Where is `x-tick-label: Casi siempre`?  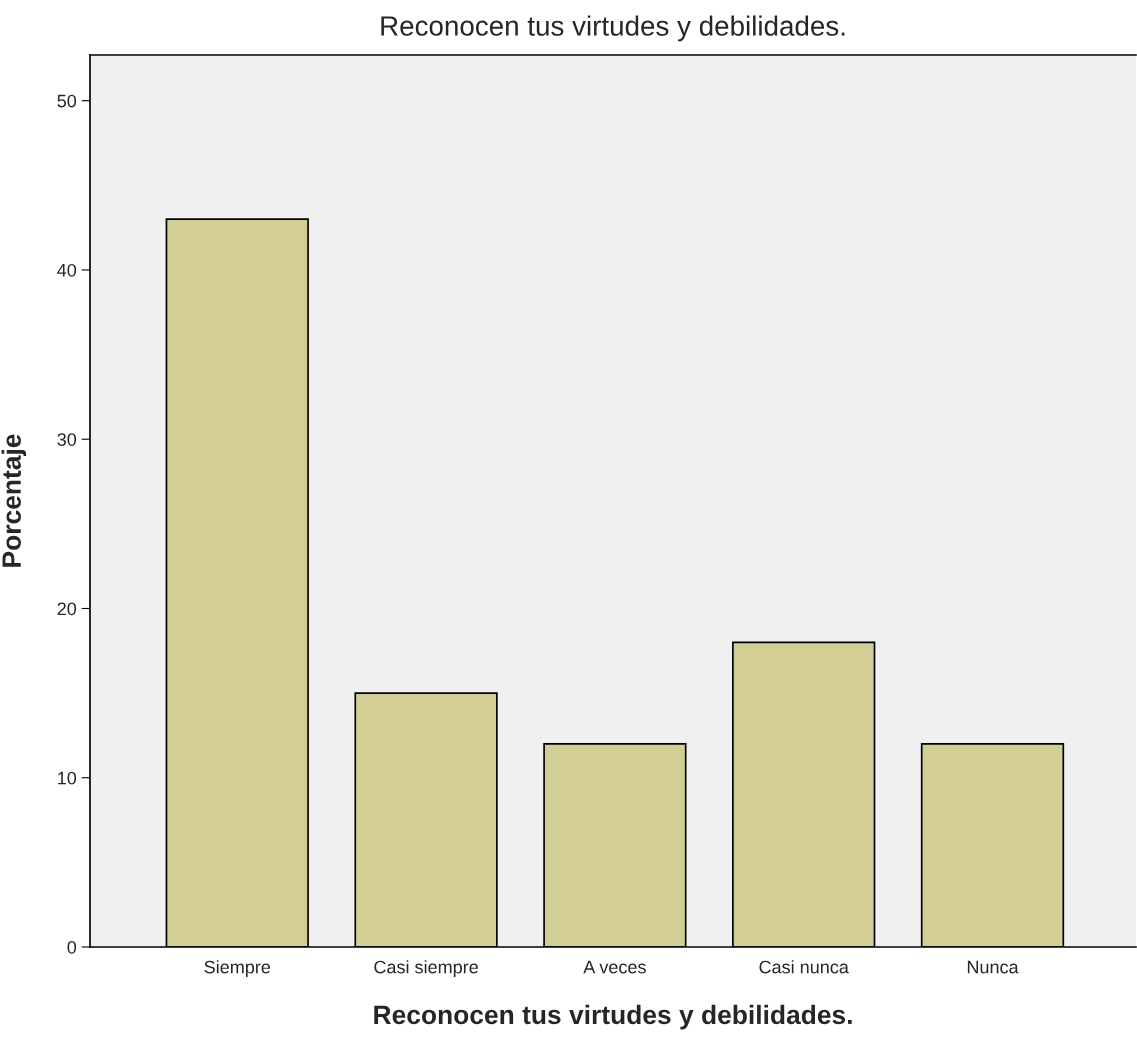 x-tick-label: Casi siempre is located at coordinates (426, 969).